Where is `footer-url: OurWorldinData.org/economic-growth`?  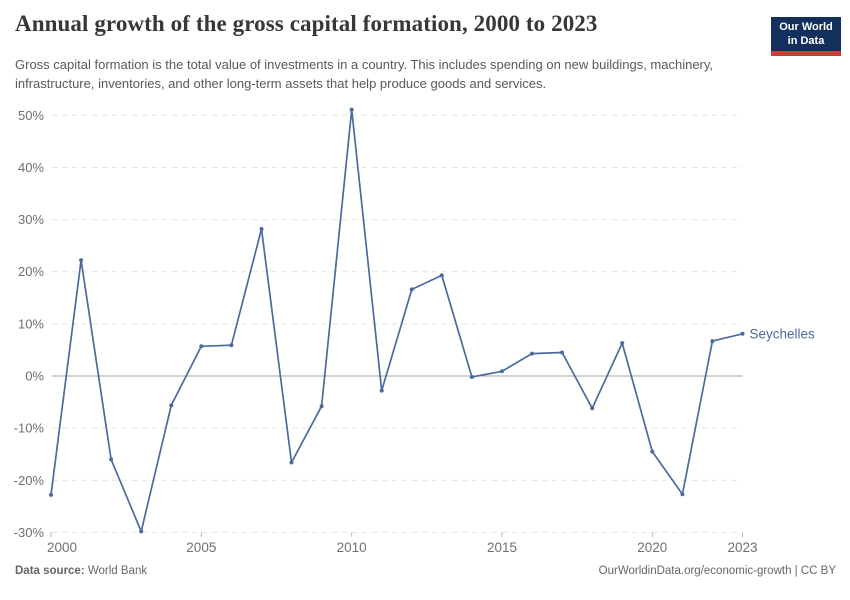 footer-url: OurWorldinData.org/economic-growth is located at coordinates (695, 571).